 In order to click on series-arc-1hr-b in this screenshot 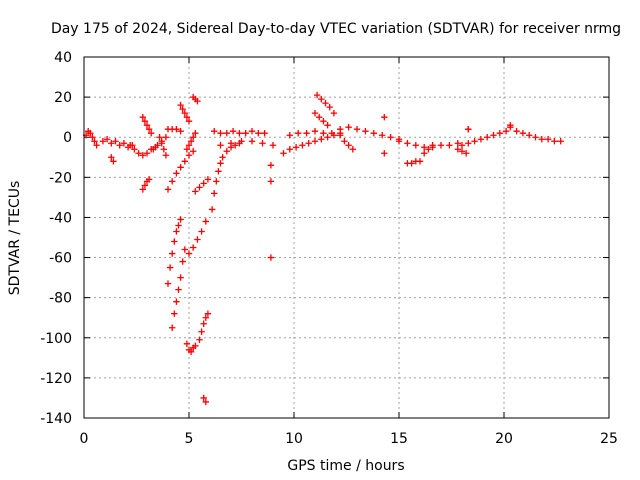, I will do `click(112, 159)`.